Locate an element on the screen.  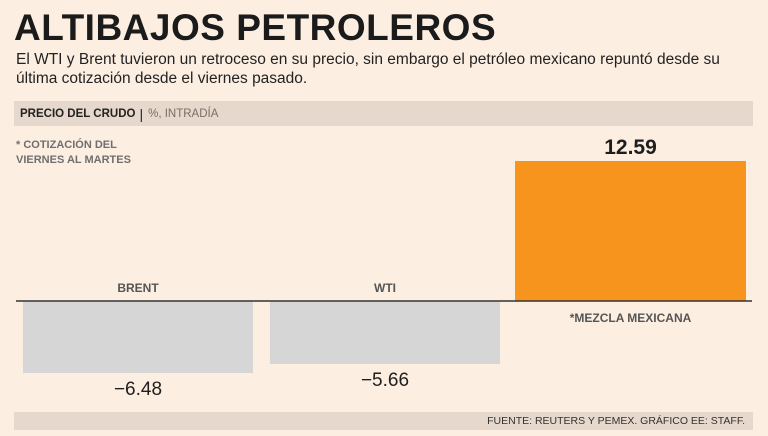
bar-brent is located at coordinates (138, 337).